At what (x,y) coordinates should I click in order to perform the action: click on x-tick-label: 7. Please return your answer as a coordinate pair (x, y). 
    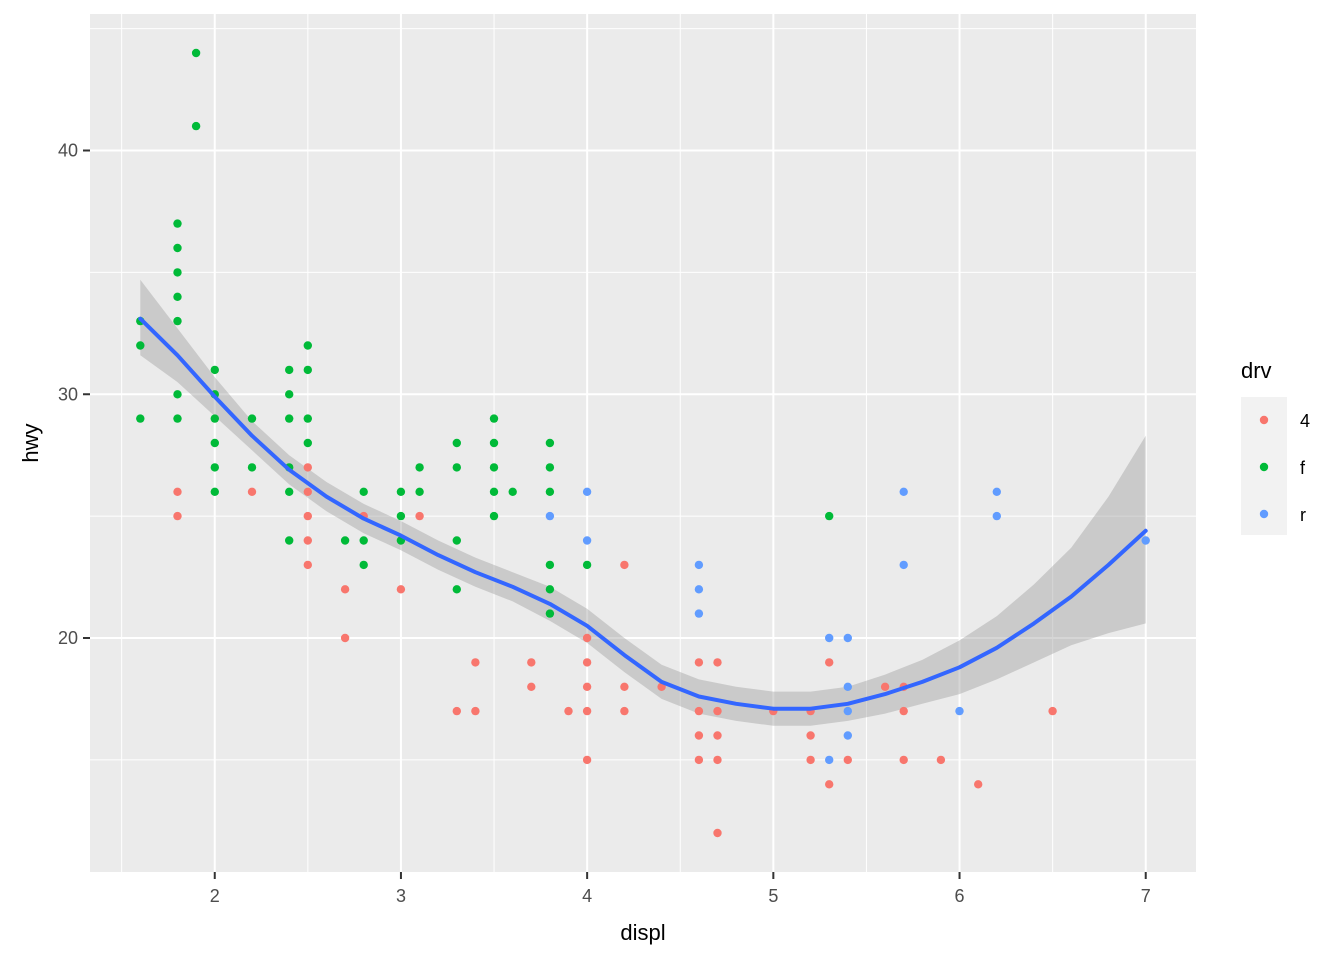
    Looking at the image, I should click on (1146, 896).